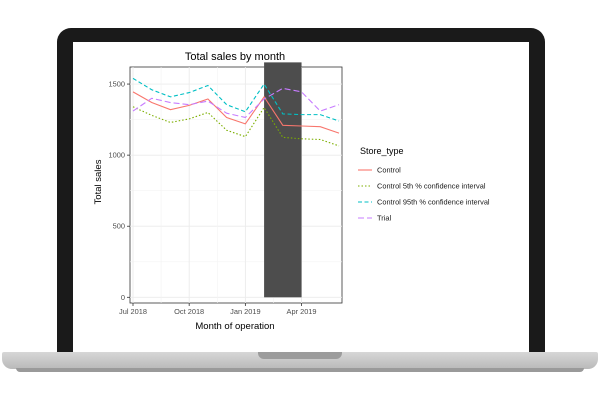 The image size is (600, 400). What do you see at coordinates (300, 370) in the screenshot?
I see `laptop-base-shadow` at bounding box center [300, 370].